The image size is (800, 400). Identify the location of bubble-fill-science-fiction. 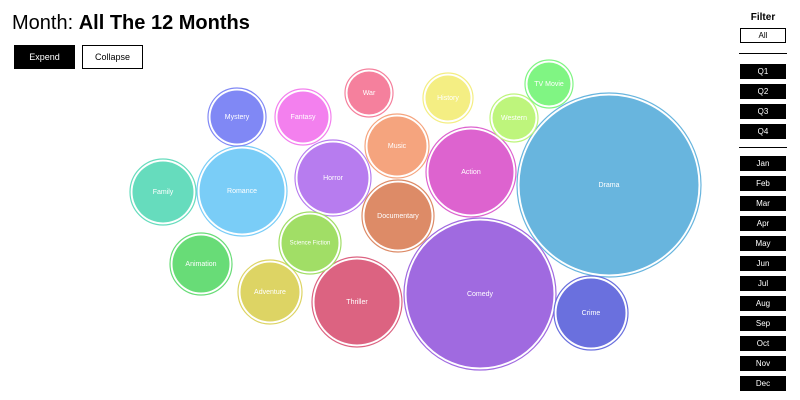
(310, 243).